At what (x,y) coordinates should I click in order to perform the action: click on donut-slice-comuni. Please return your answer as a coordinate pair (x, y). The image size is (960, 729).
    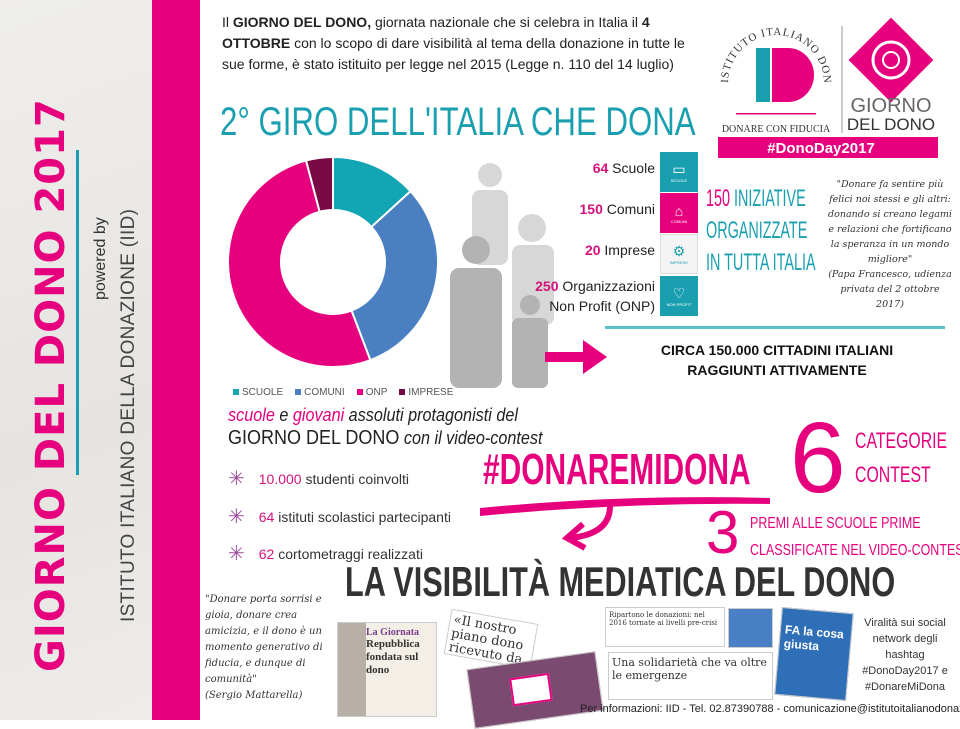
    Looking at the image, I should click on (394, 275).